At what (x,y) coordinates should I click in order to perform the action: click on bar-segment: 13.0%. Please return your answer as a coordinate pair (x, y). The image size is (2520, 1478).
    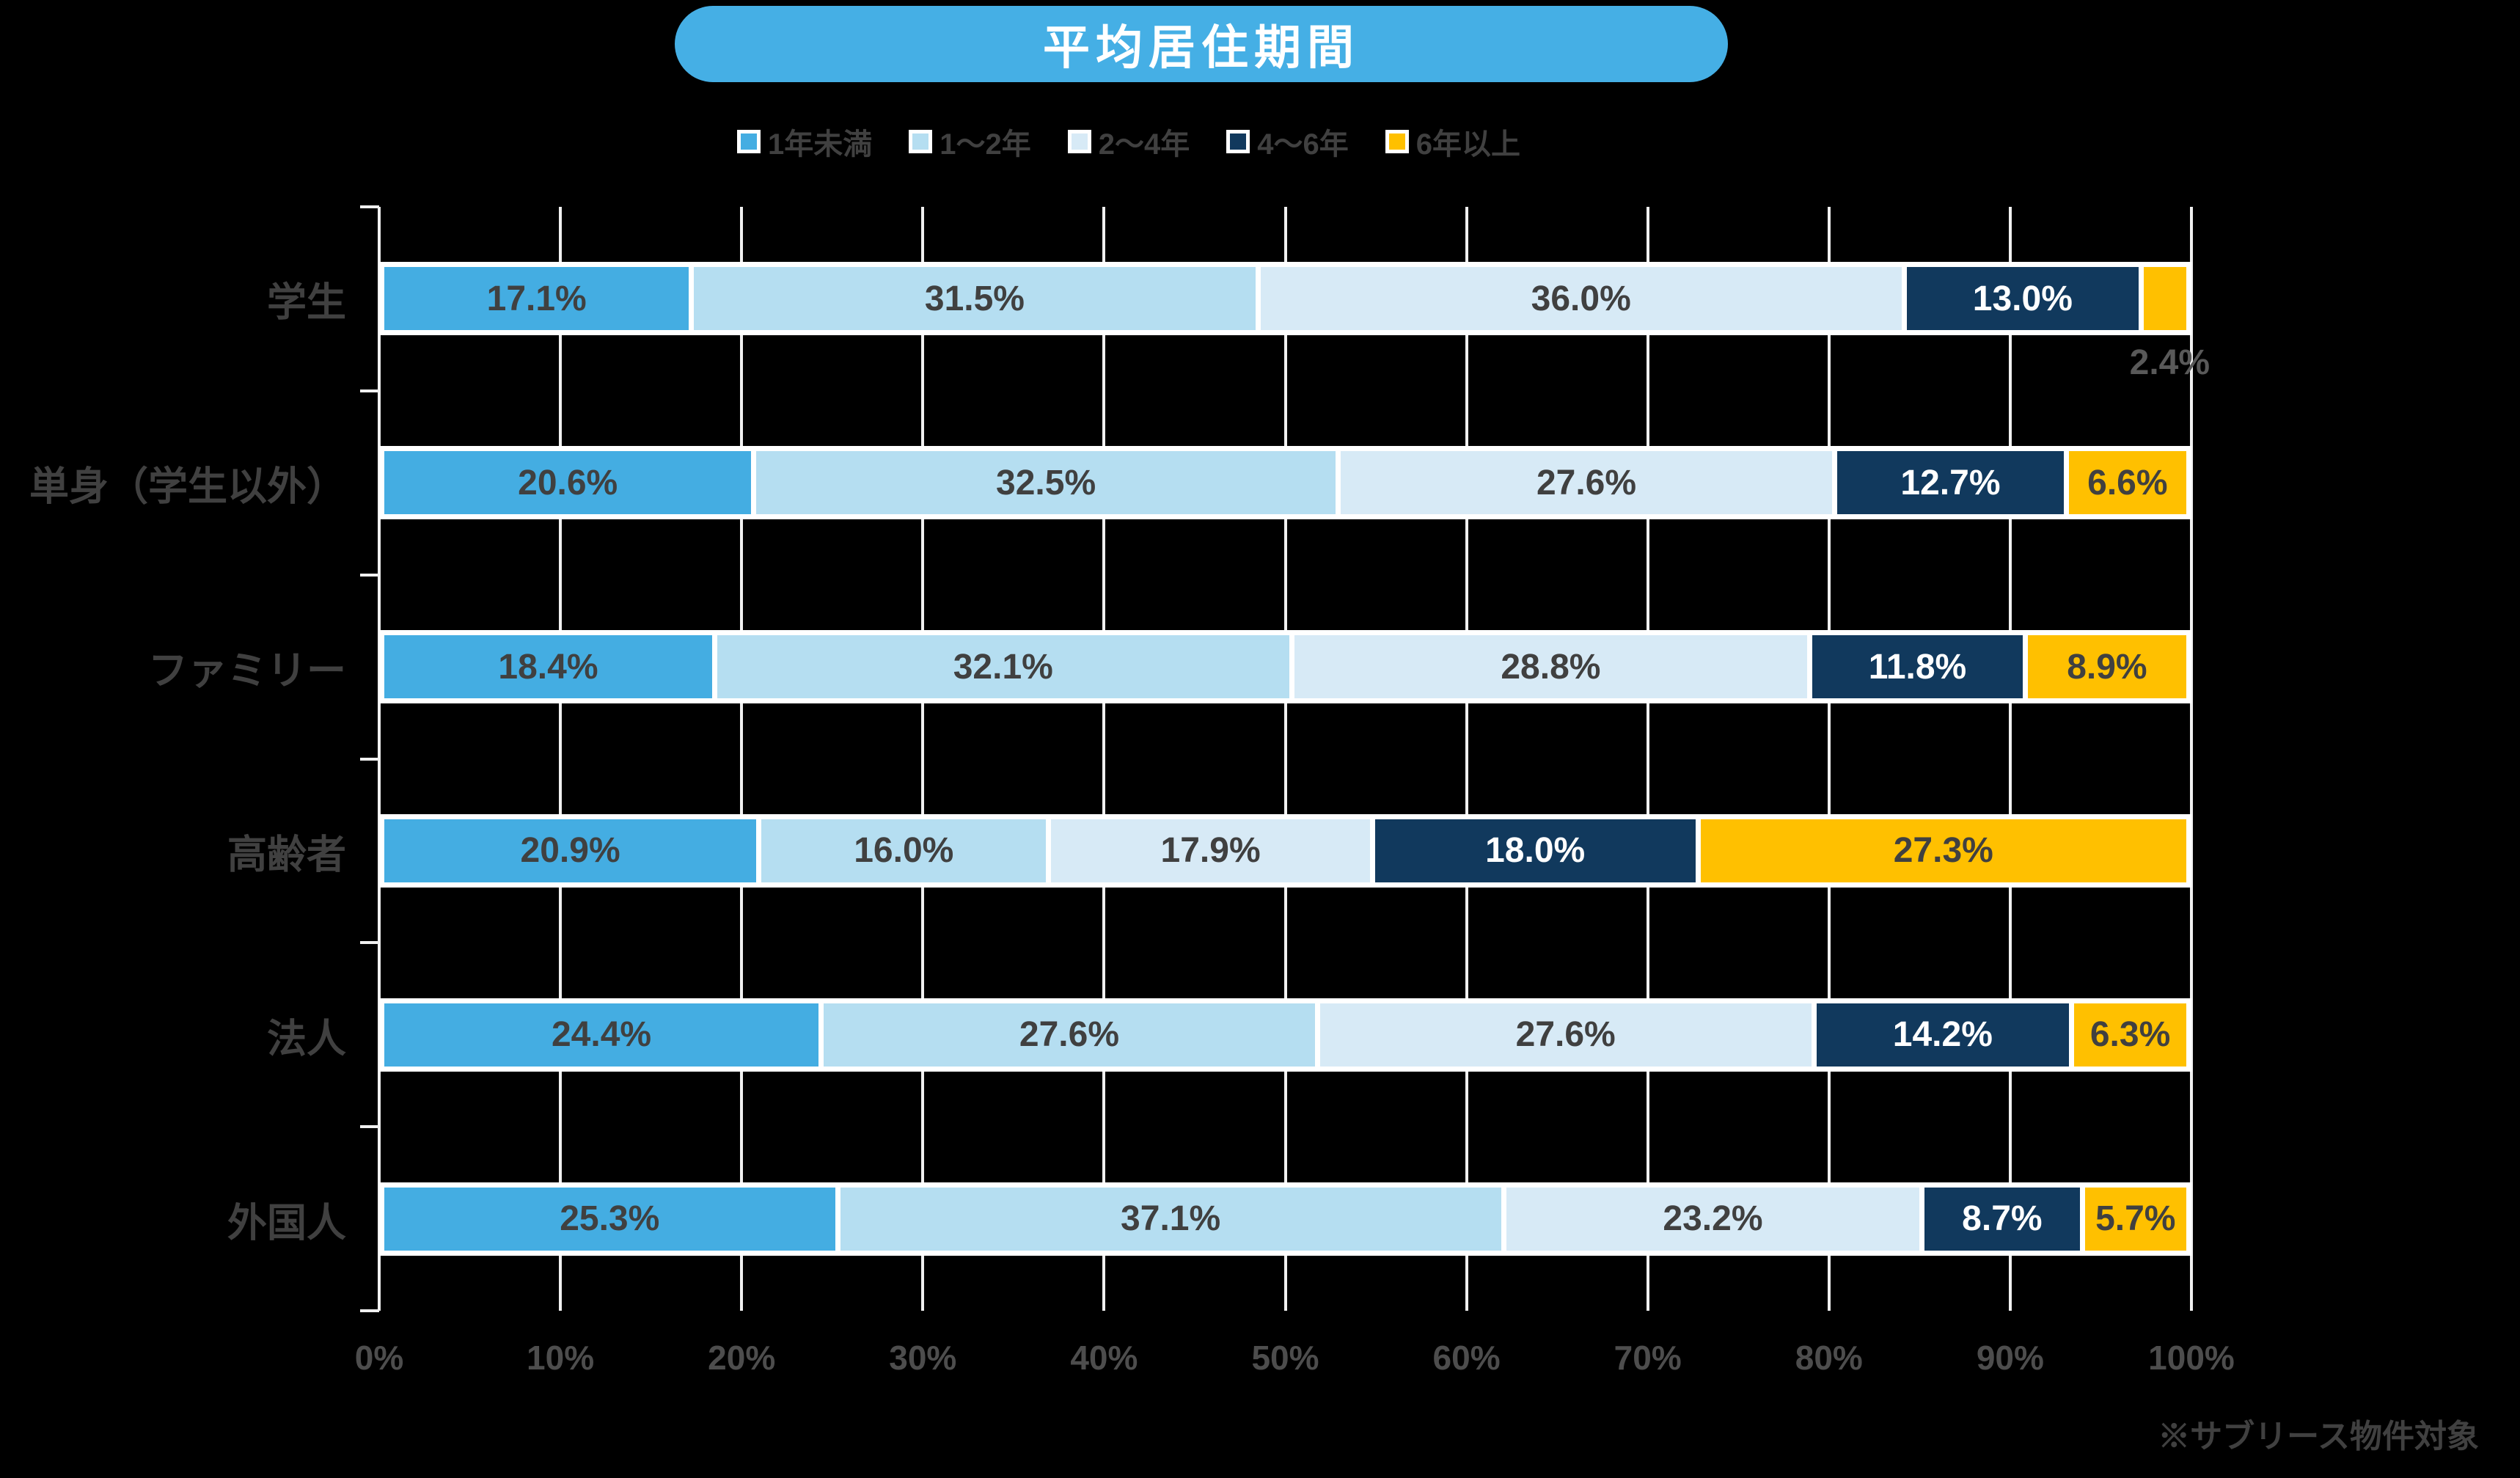
    Looking at the image, I should click on (2022, 299).